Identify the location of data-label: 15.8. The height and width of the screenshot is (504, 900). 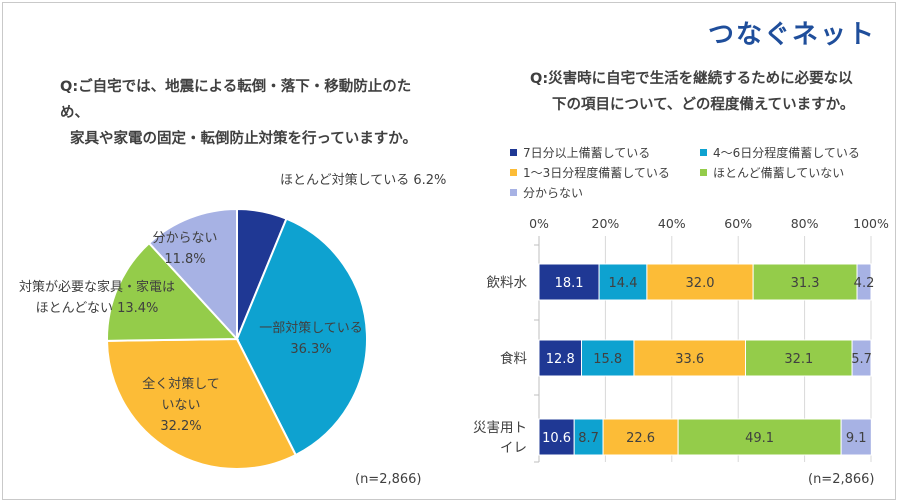
(607, 359).